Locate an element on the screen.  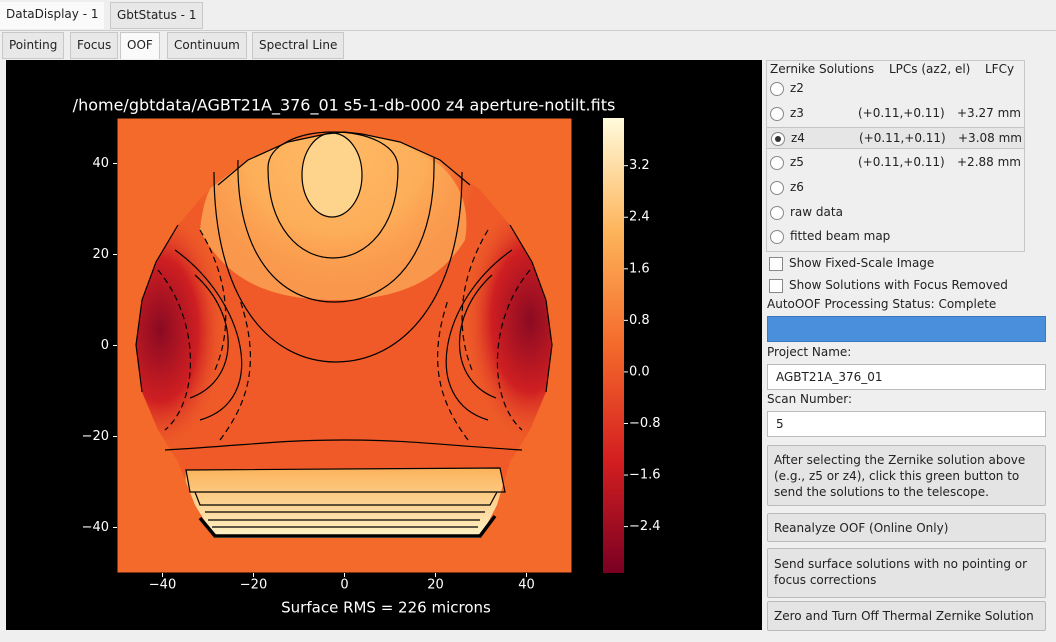
field-label: Scan Number: is located at coordinates (810, 399).